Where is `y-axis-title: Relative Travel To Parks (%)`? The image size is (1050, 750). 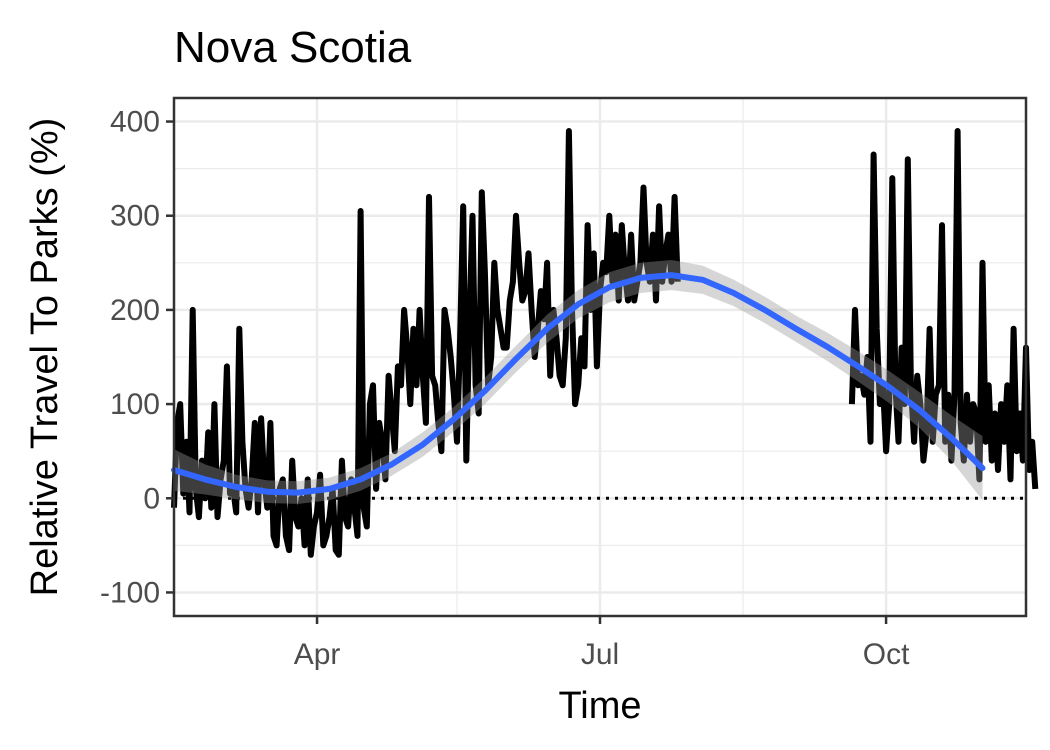 y-axis-title: Relative Travel To Parks (%) is located at coordinates (45, 357).